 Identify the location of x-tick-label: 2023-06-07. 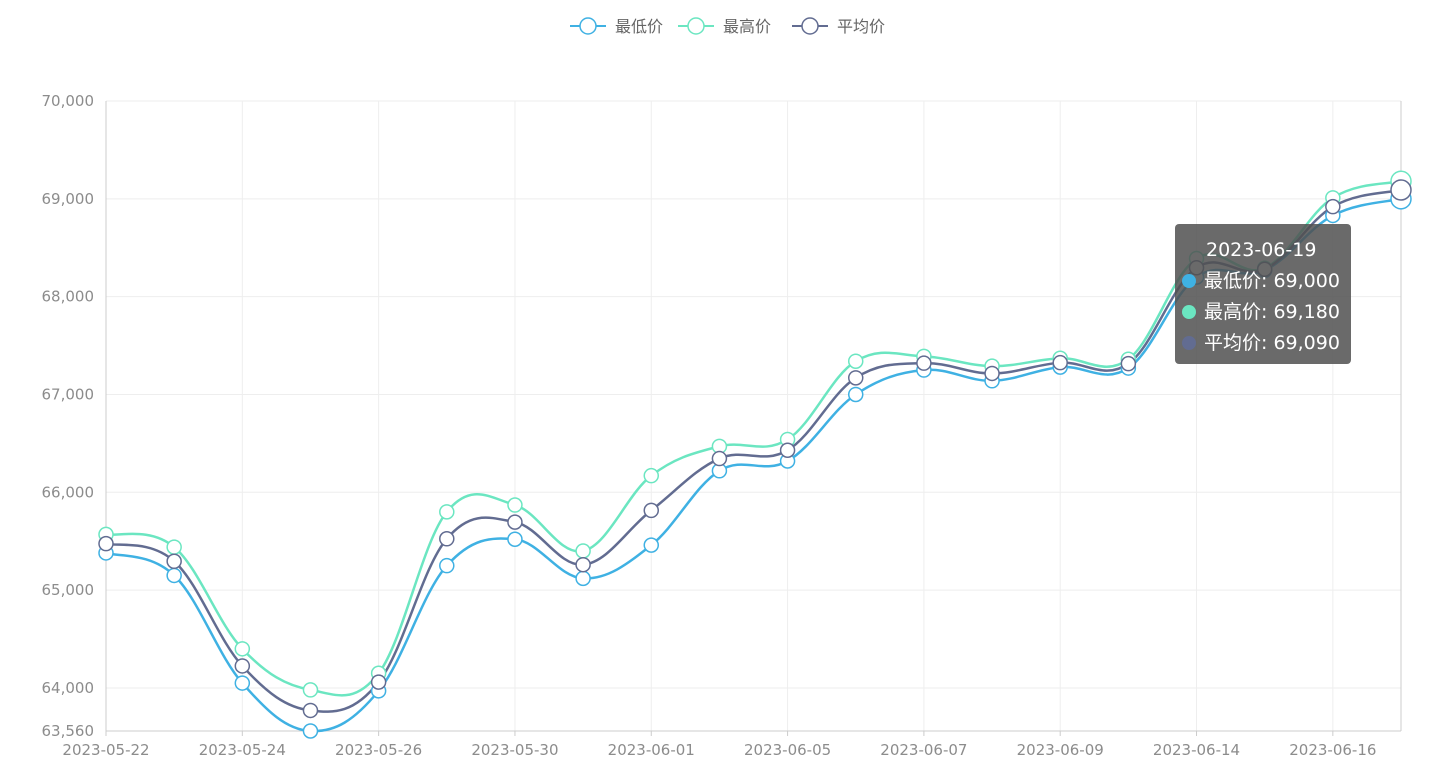
(923, 750).